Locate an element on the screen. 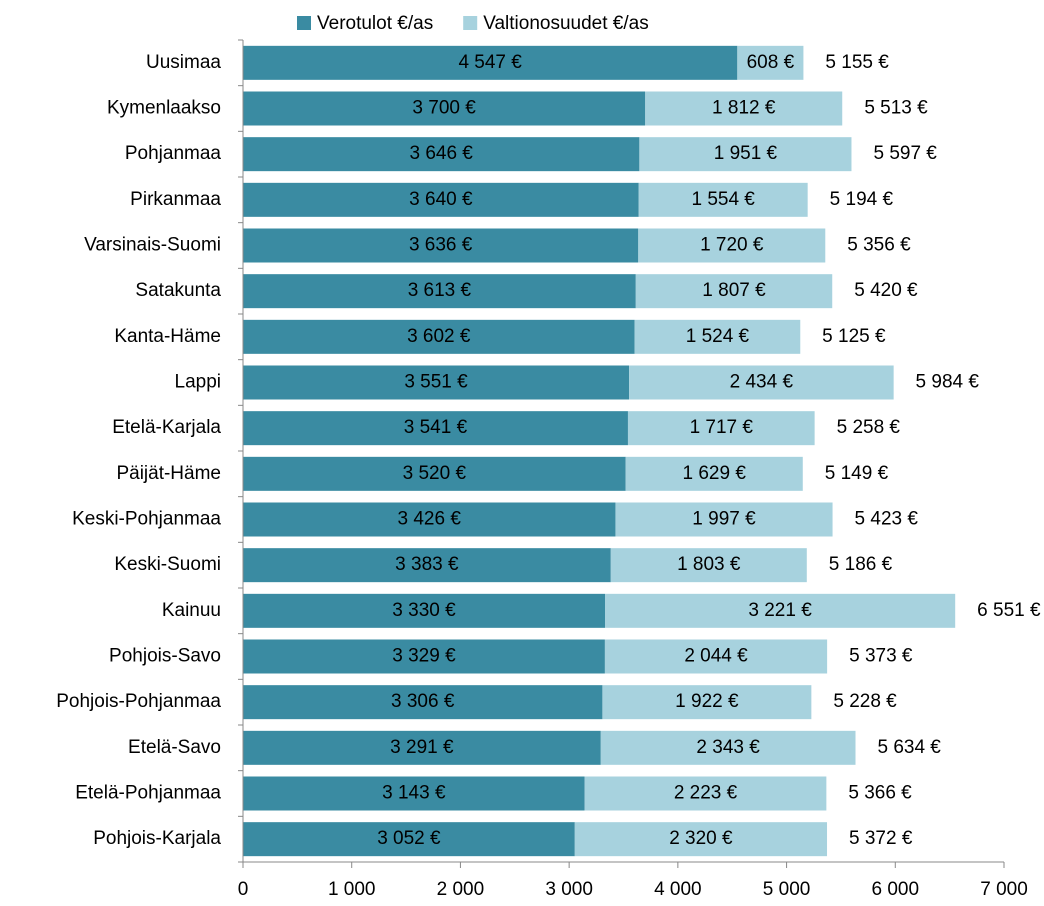 Image resolution: width=1044 pixels, height=906 pixels. value-label: 3 636 € is located at coordinates (441, 245).